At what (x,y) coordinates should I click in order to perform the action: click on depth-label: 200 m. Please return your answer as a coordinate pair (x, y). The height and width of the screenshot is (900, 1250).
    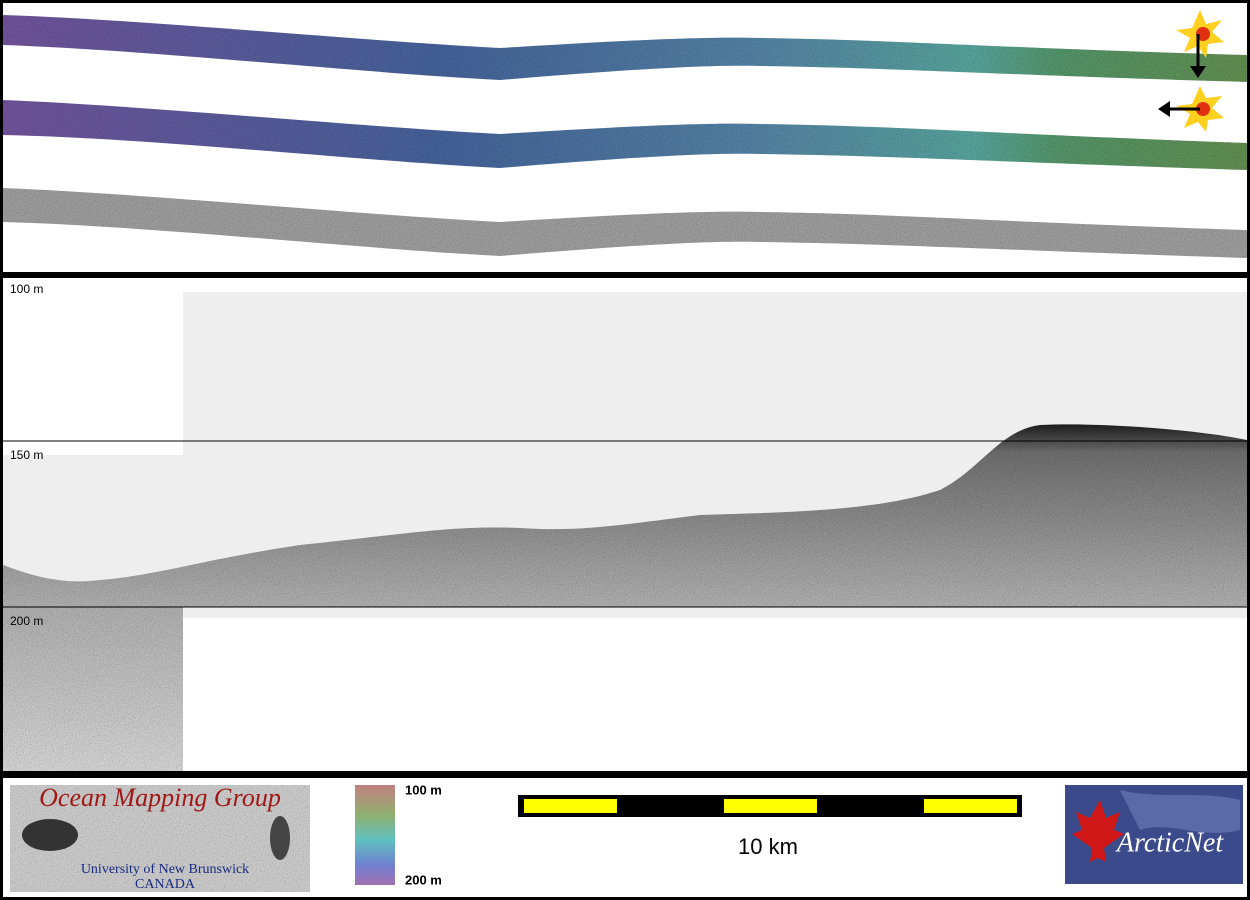
    Looking at the image, I should click on (26, 621).